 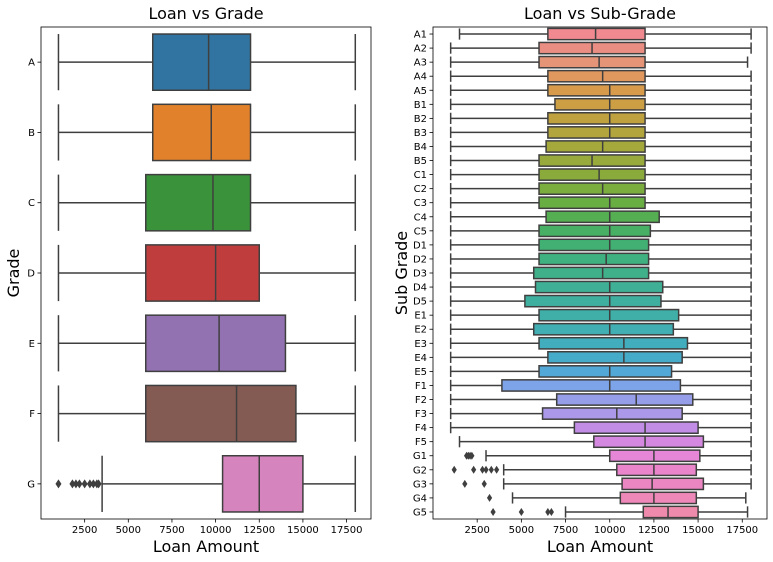 I want to click on ytick-label-e5: E5, so click(x=420, y=372).